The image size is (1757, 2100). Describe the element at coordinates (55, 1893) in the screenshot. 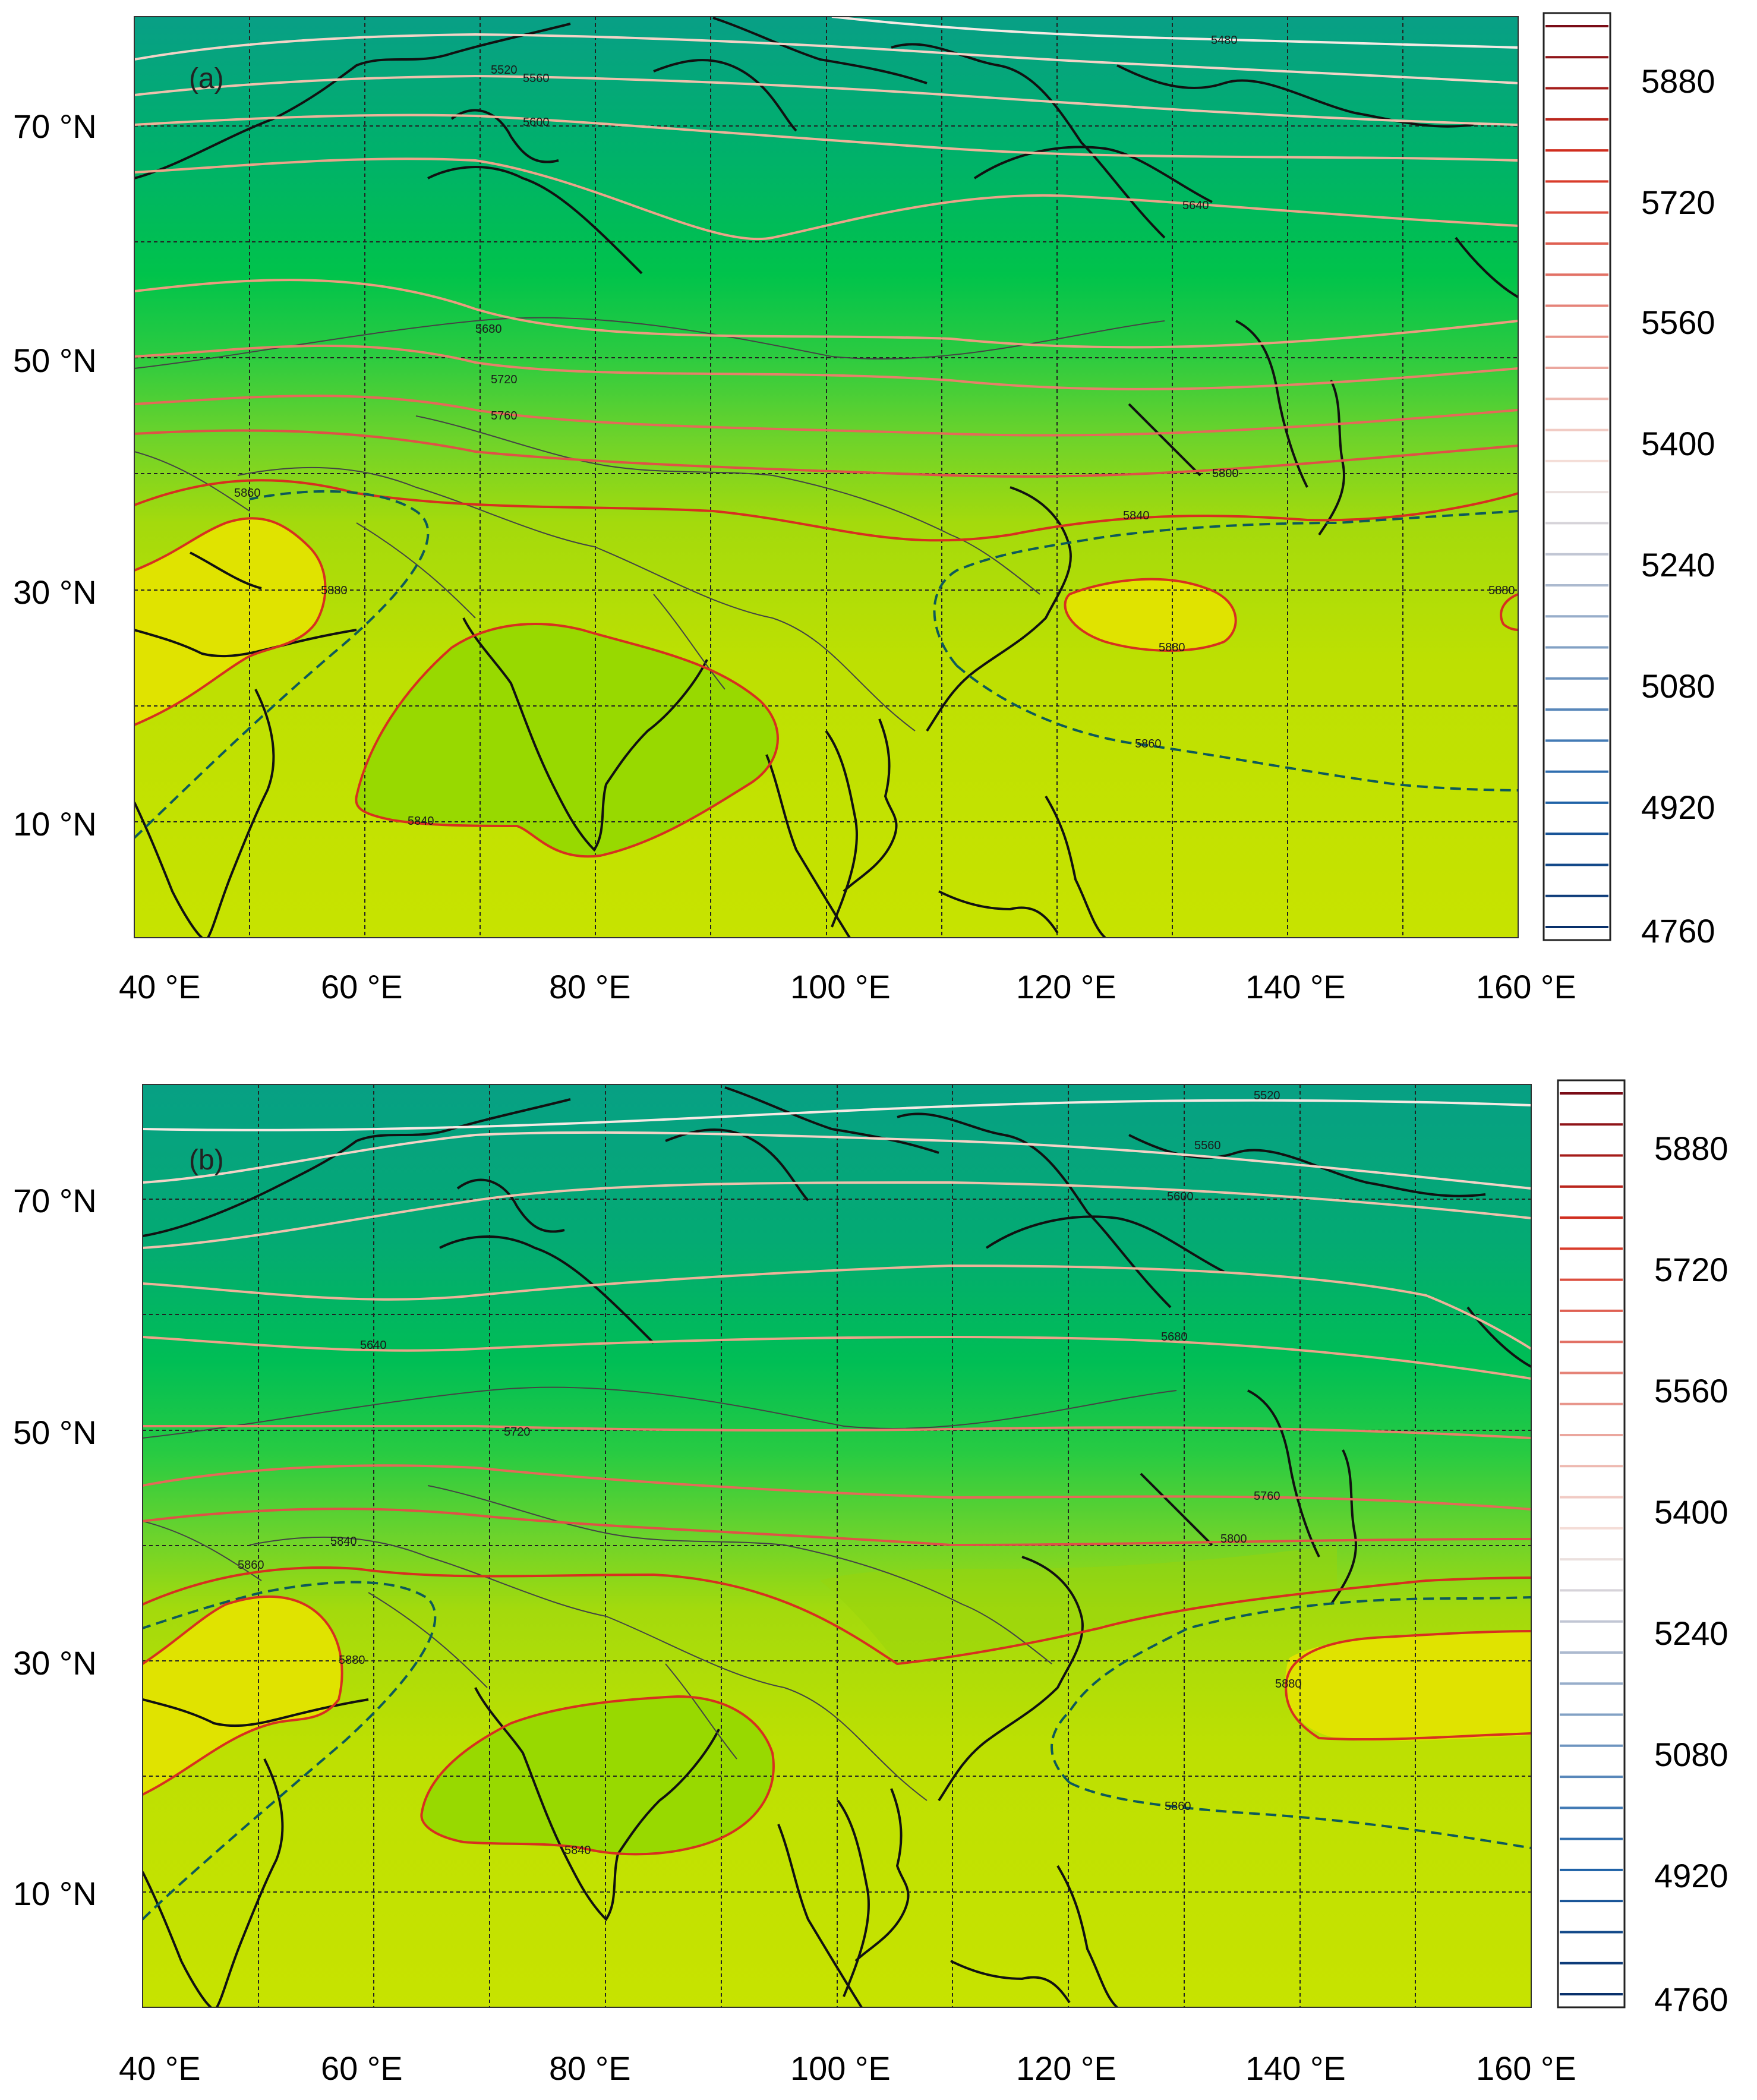

I see `y-tick-label: 10 °N` at that location.